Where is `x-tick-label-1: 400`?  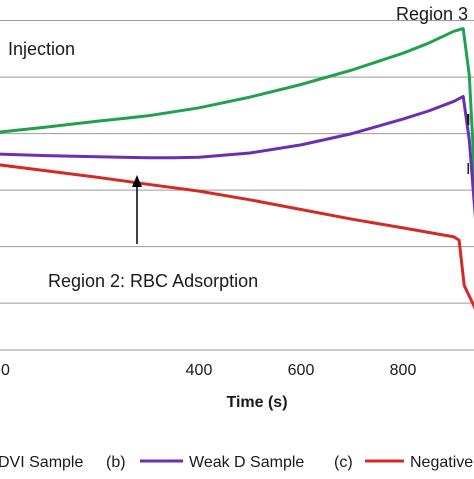
x-tick-label-1: 400 is located at coordinates (199, 370).